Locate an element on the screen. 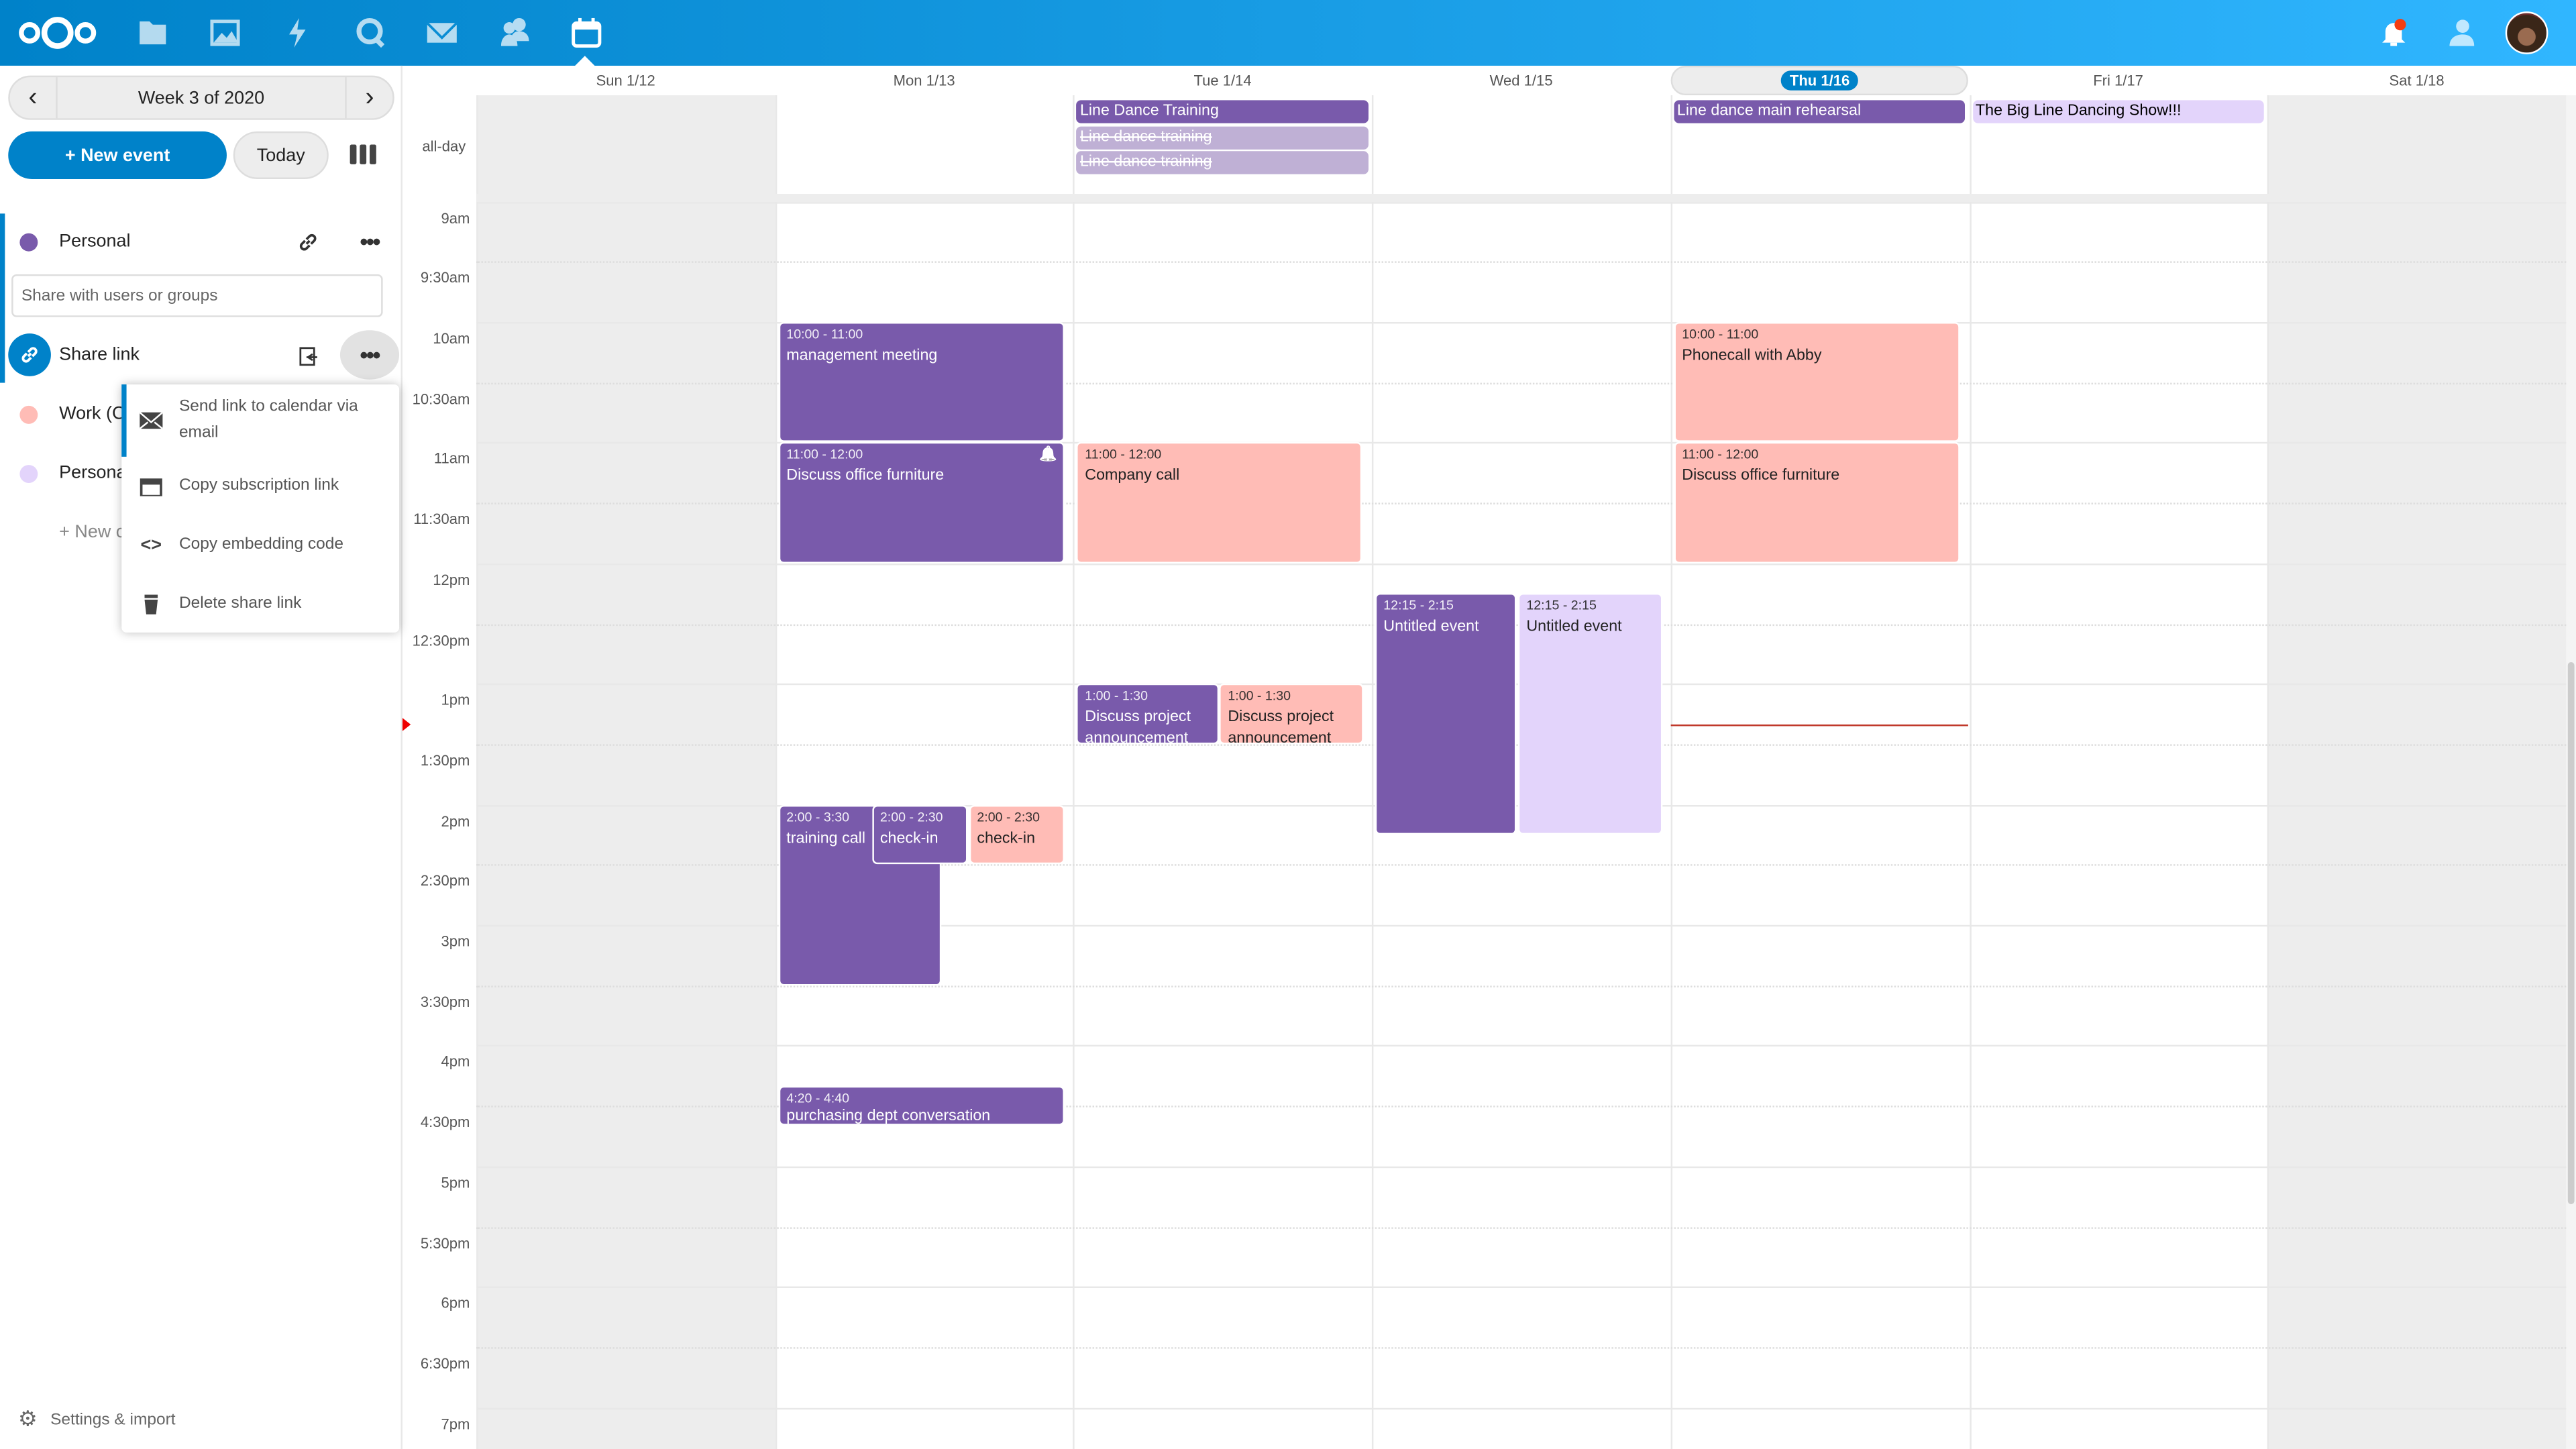 Image resolution: width=2576 pixels, height=1449 pixels. event-title: Discuss office furniture is located at coordinates (865, 476).